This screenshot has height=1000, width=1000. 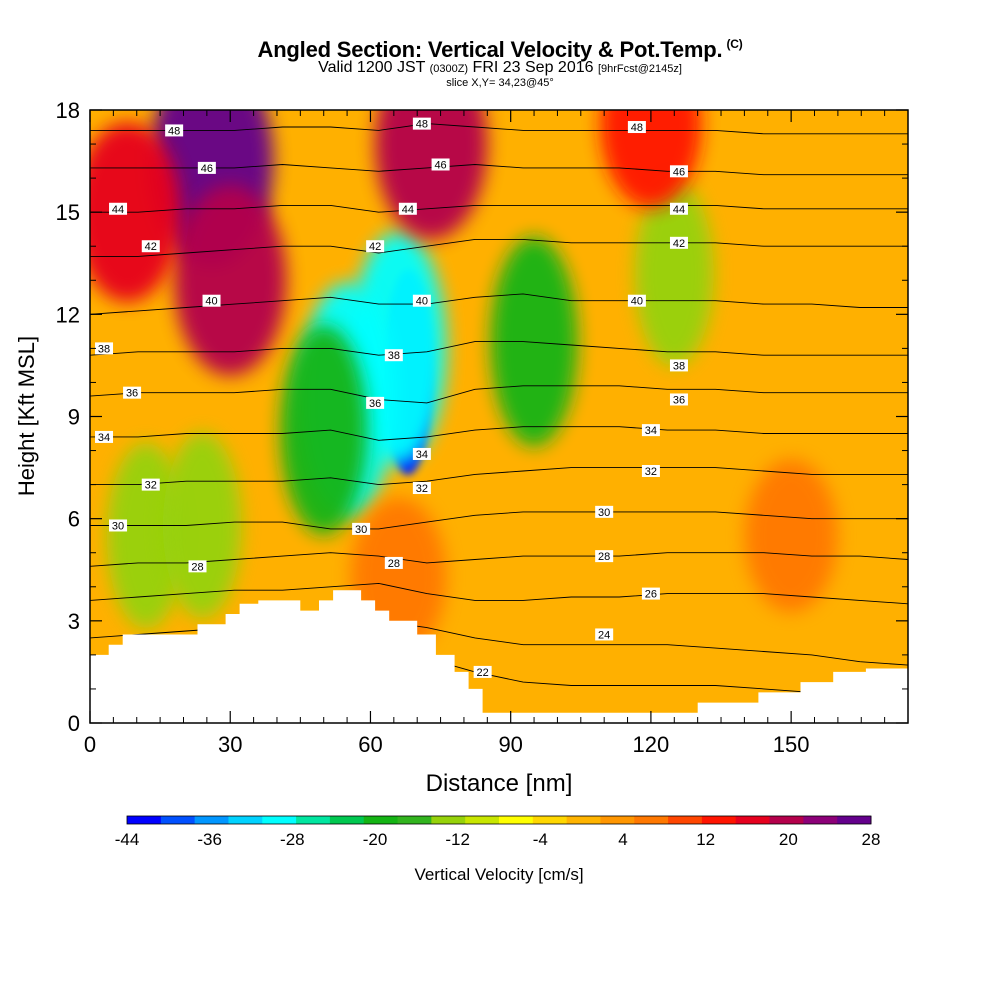 What do you see at coordinates (74, 519) in the screenshot?
I see `y-tick-label: 6` at bounding box center [74, 519].